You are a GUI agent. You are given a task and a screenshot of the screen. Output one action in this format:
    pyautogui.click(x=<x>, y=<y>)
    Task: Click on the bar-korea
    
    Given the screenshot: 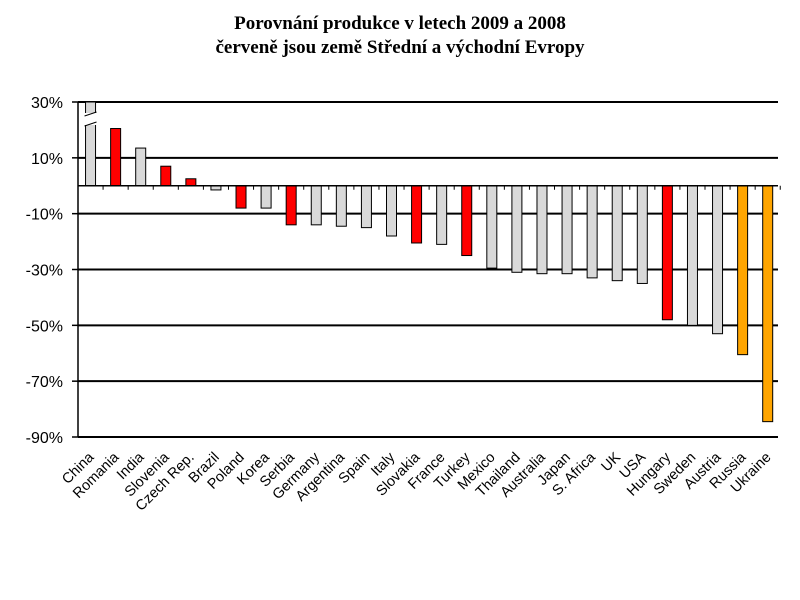 What is the action you would take?
    pyautogui.click(x=266, y=197)
    